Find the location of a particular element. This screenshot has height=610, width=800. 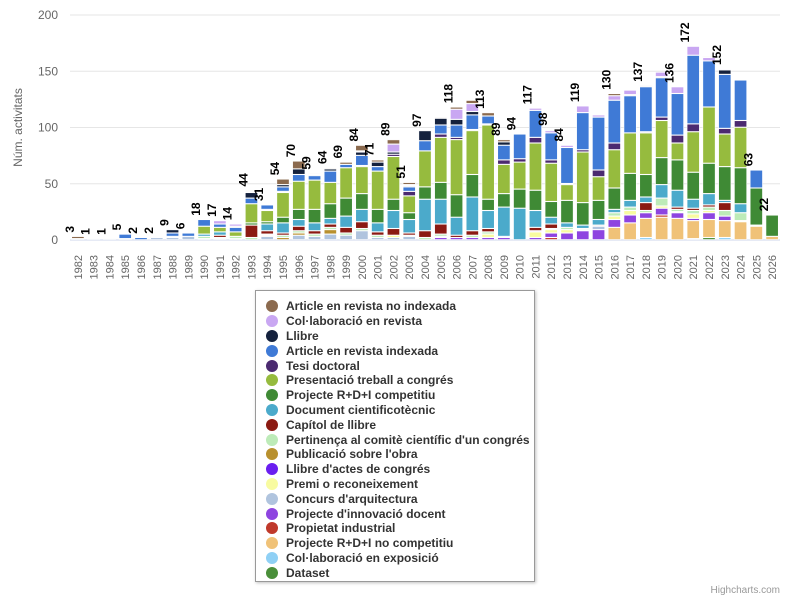

stack-total-label: 1 is located at coordinates (86, 231).